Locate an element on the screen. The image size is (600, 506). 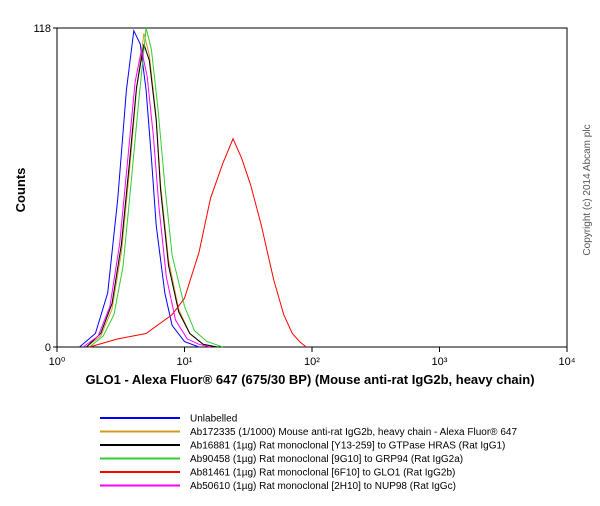
y-tick-label: 118 is located at coordinates (42, 29).